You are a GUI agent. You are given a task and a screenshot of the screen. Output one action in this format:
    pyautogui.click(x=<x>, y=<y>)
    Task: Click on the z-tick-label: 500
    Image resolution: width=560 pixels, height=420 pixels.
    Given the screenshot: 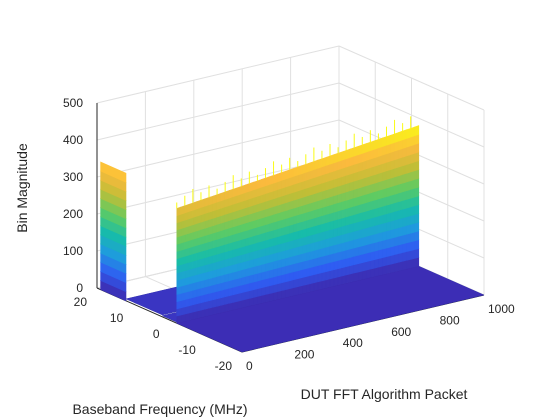 What is the action you would take?
    pyautogui.click(x=73, y=103)
    